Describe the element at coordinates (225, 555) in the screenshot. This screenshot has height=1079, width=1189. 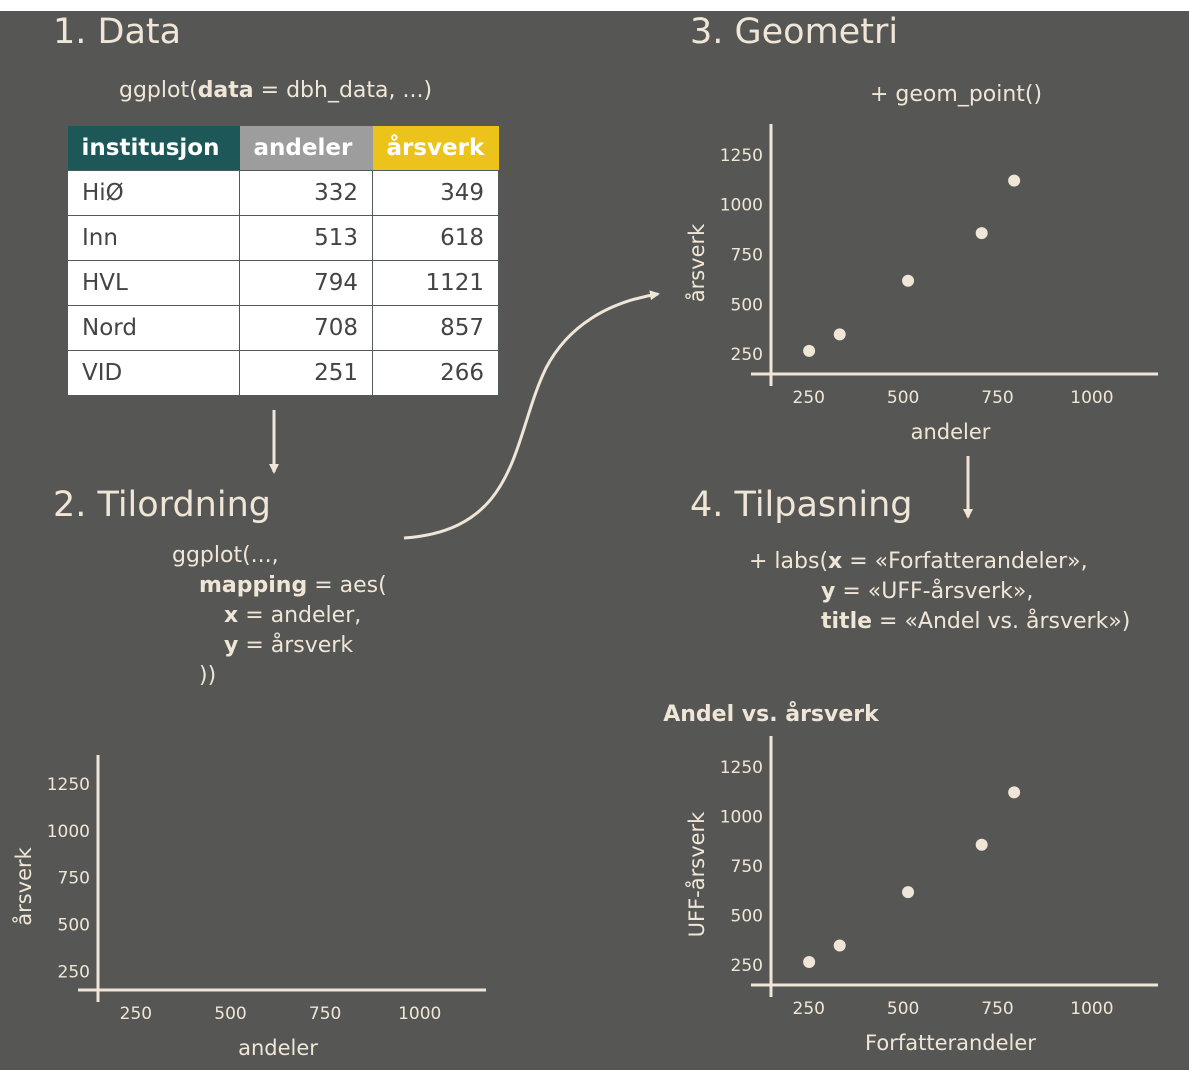
I see `code-line: ggplot(...,` at that location.